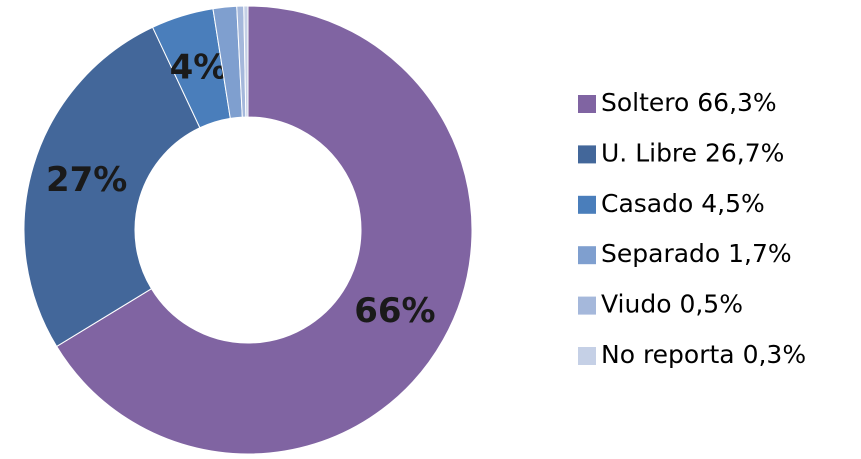  What do you see at coordinates (199, 67) in the screenshot?
I see `slice-label: 4%` at bounding box center [199, 67].